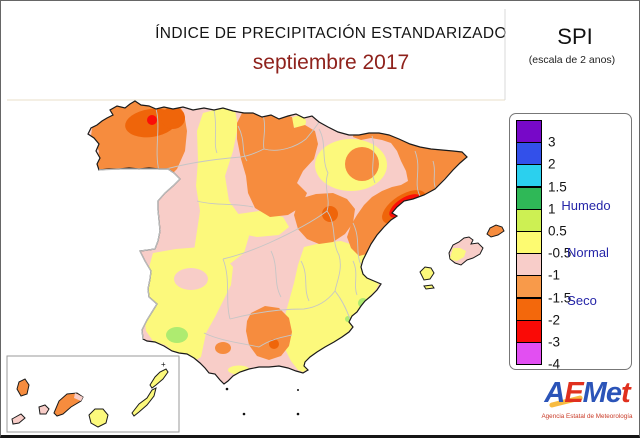 This screenshot has width=640, height=438. Describe the element at coordinates (44, 409) in the screenshot. I see `island-la-gomera` at that location.